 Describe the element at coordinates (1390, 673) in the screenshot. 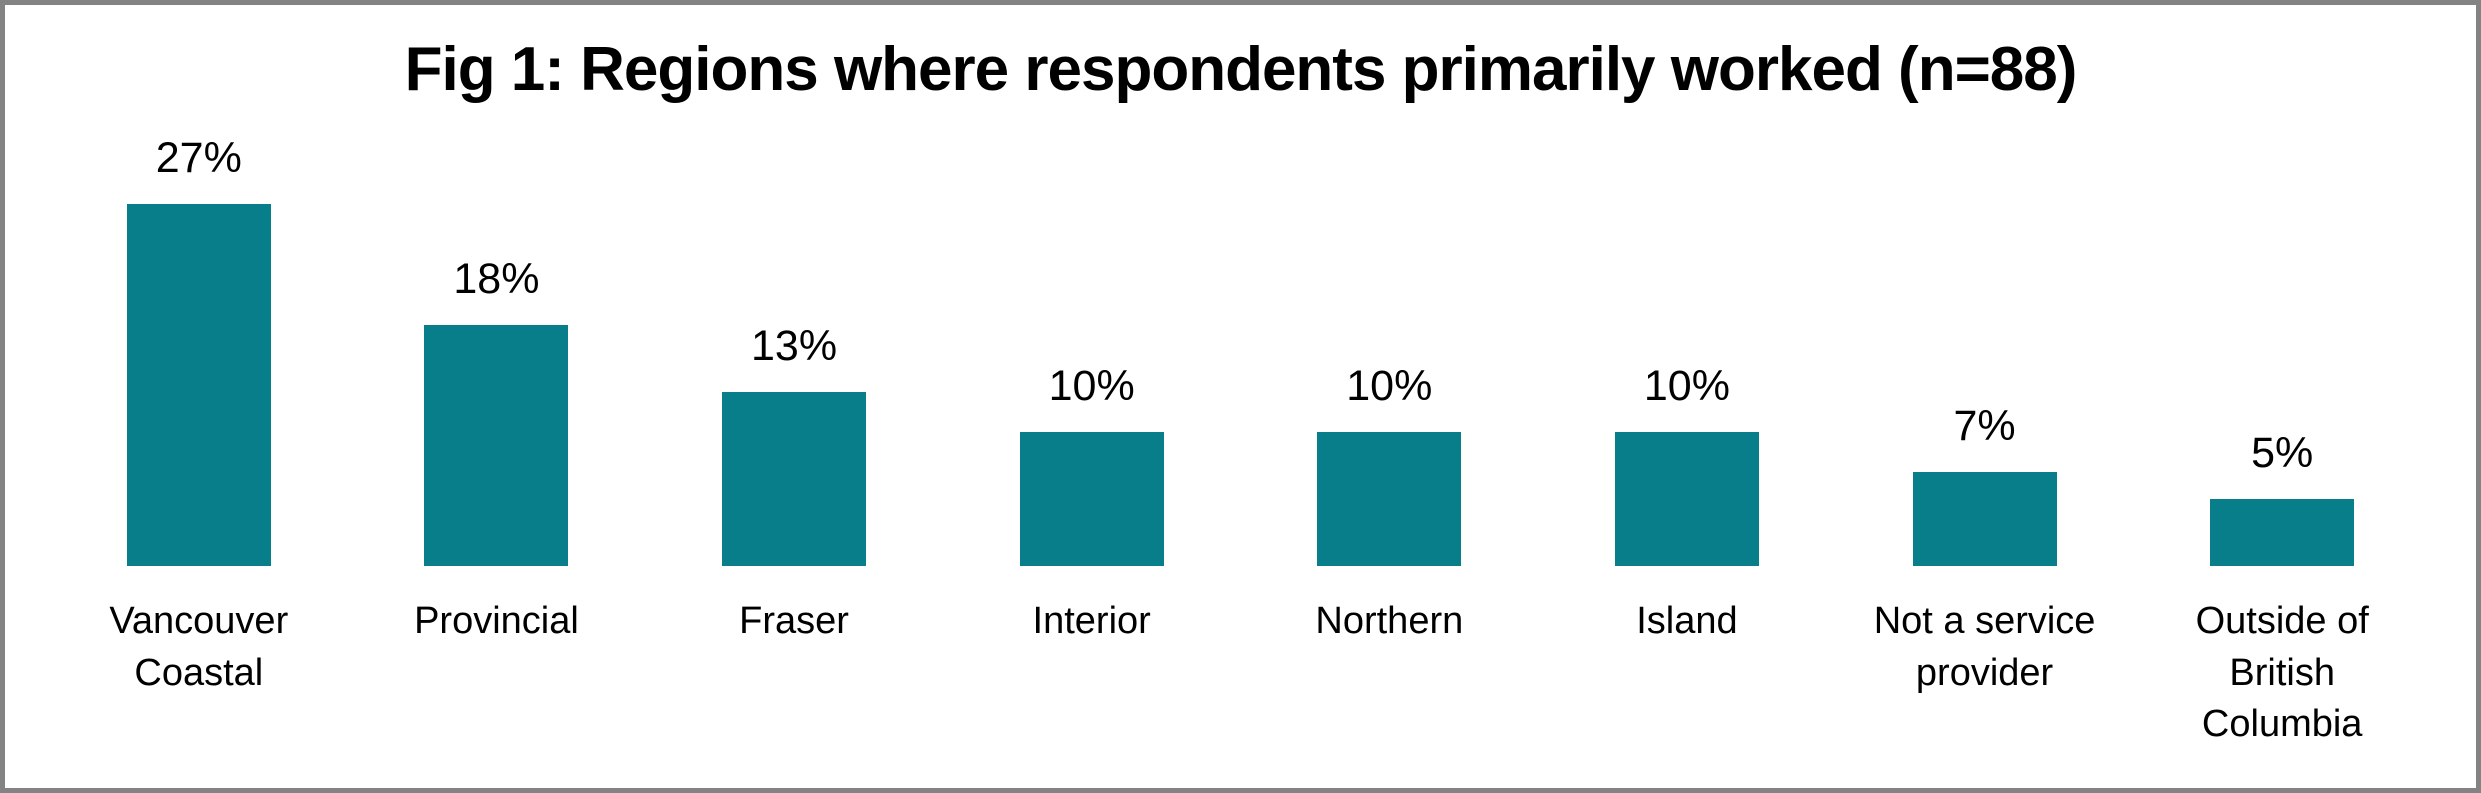

I see `category-label: Northern` at that location.